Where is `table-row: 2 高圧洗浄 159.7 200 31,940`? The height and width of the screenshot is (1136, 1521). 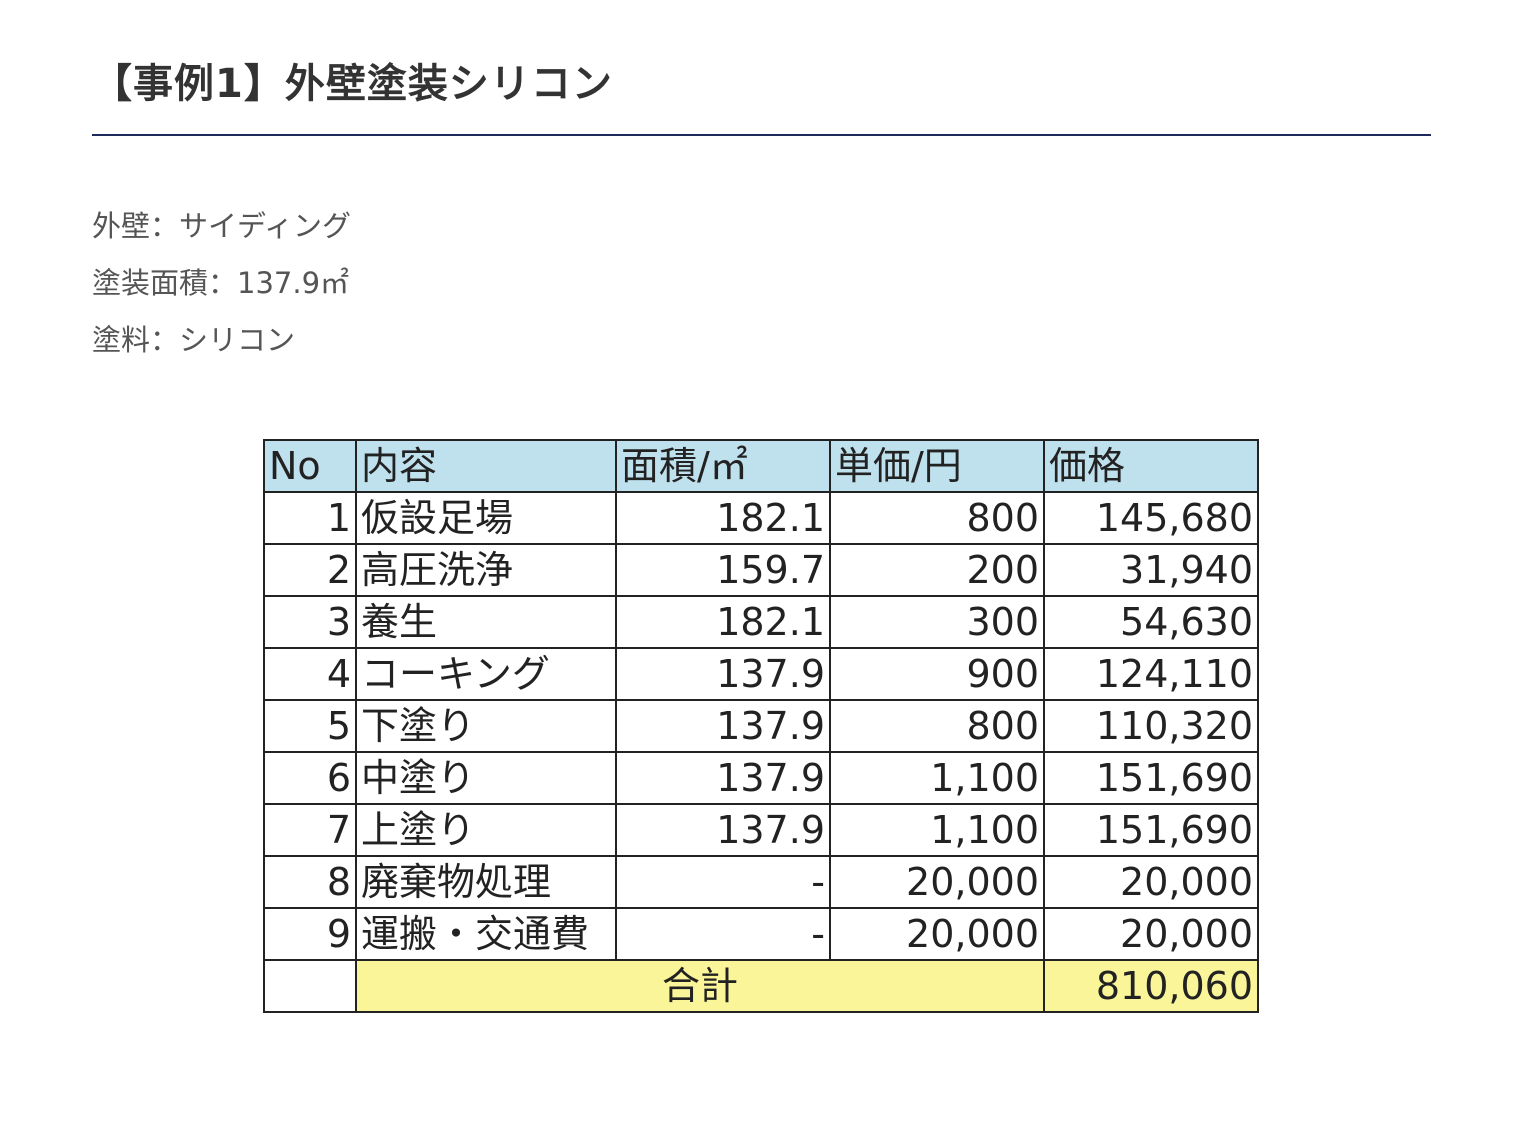
table-row: 2 高圧洗浄 159.7 200 31,940 is located at coordinates (761, 570).